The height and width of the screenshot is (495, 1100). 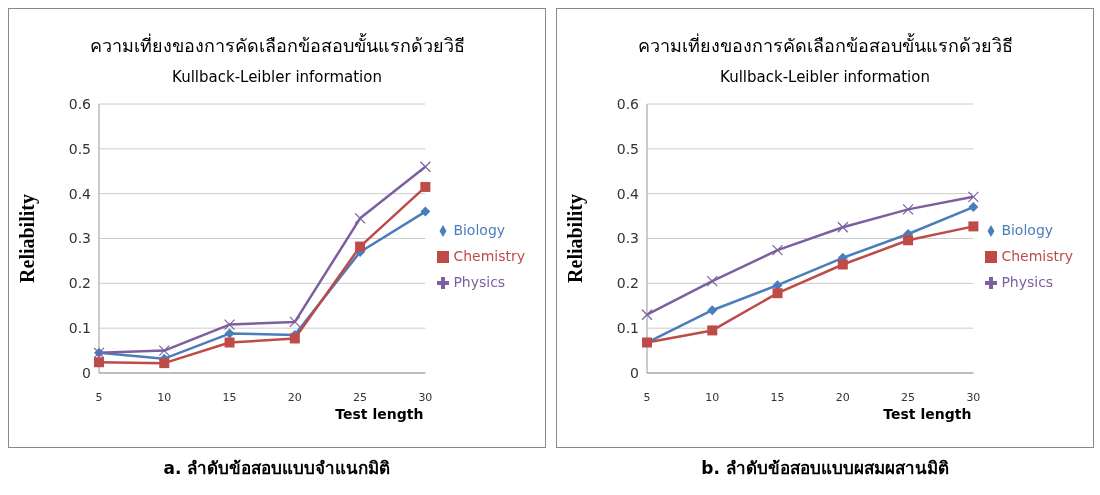 I want to click on text: a. ลำดับข้อสอบแบบจำแนกมิติ, so click(x=277, y=468).